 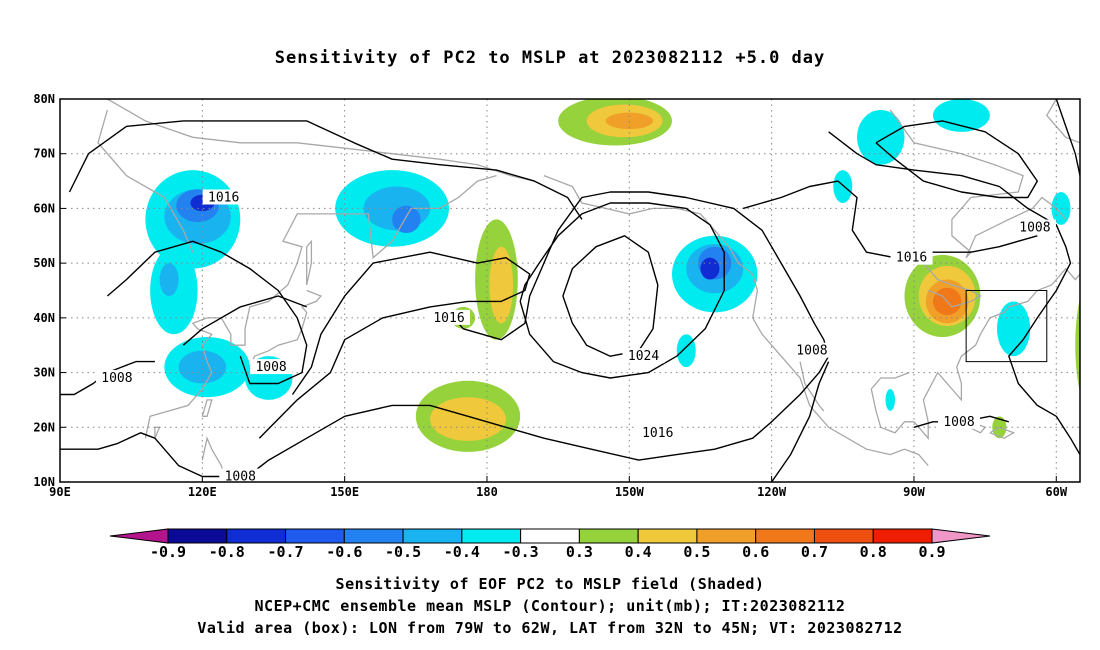 I want to click on colorbar-label: 0.4, so click(x=638, y=552).